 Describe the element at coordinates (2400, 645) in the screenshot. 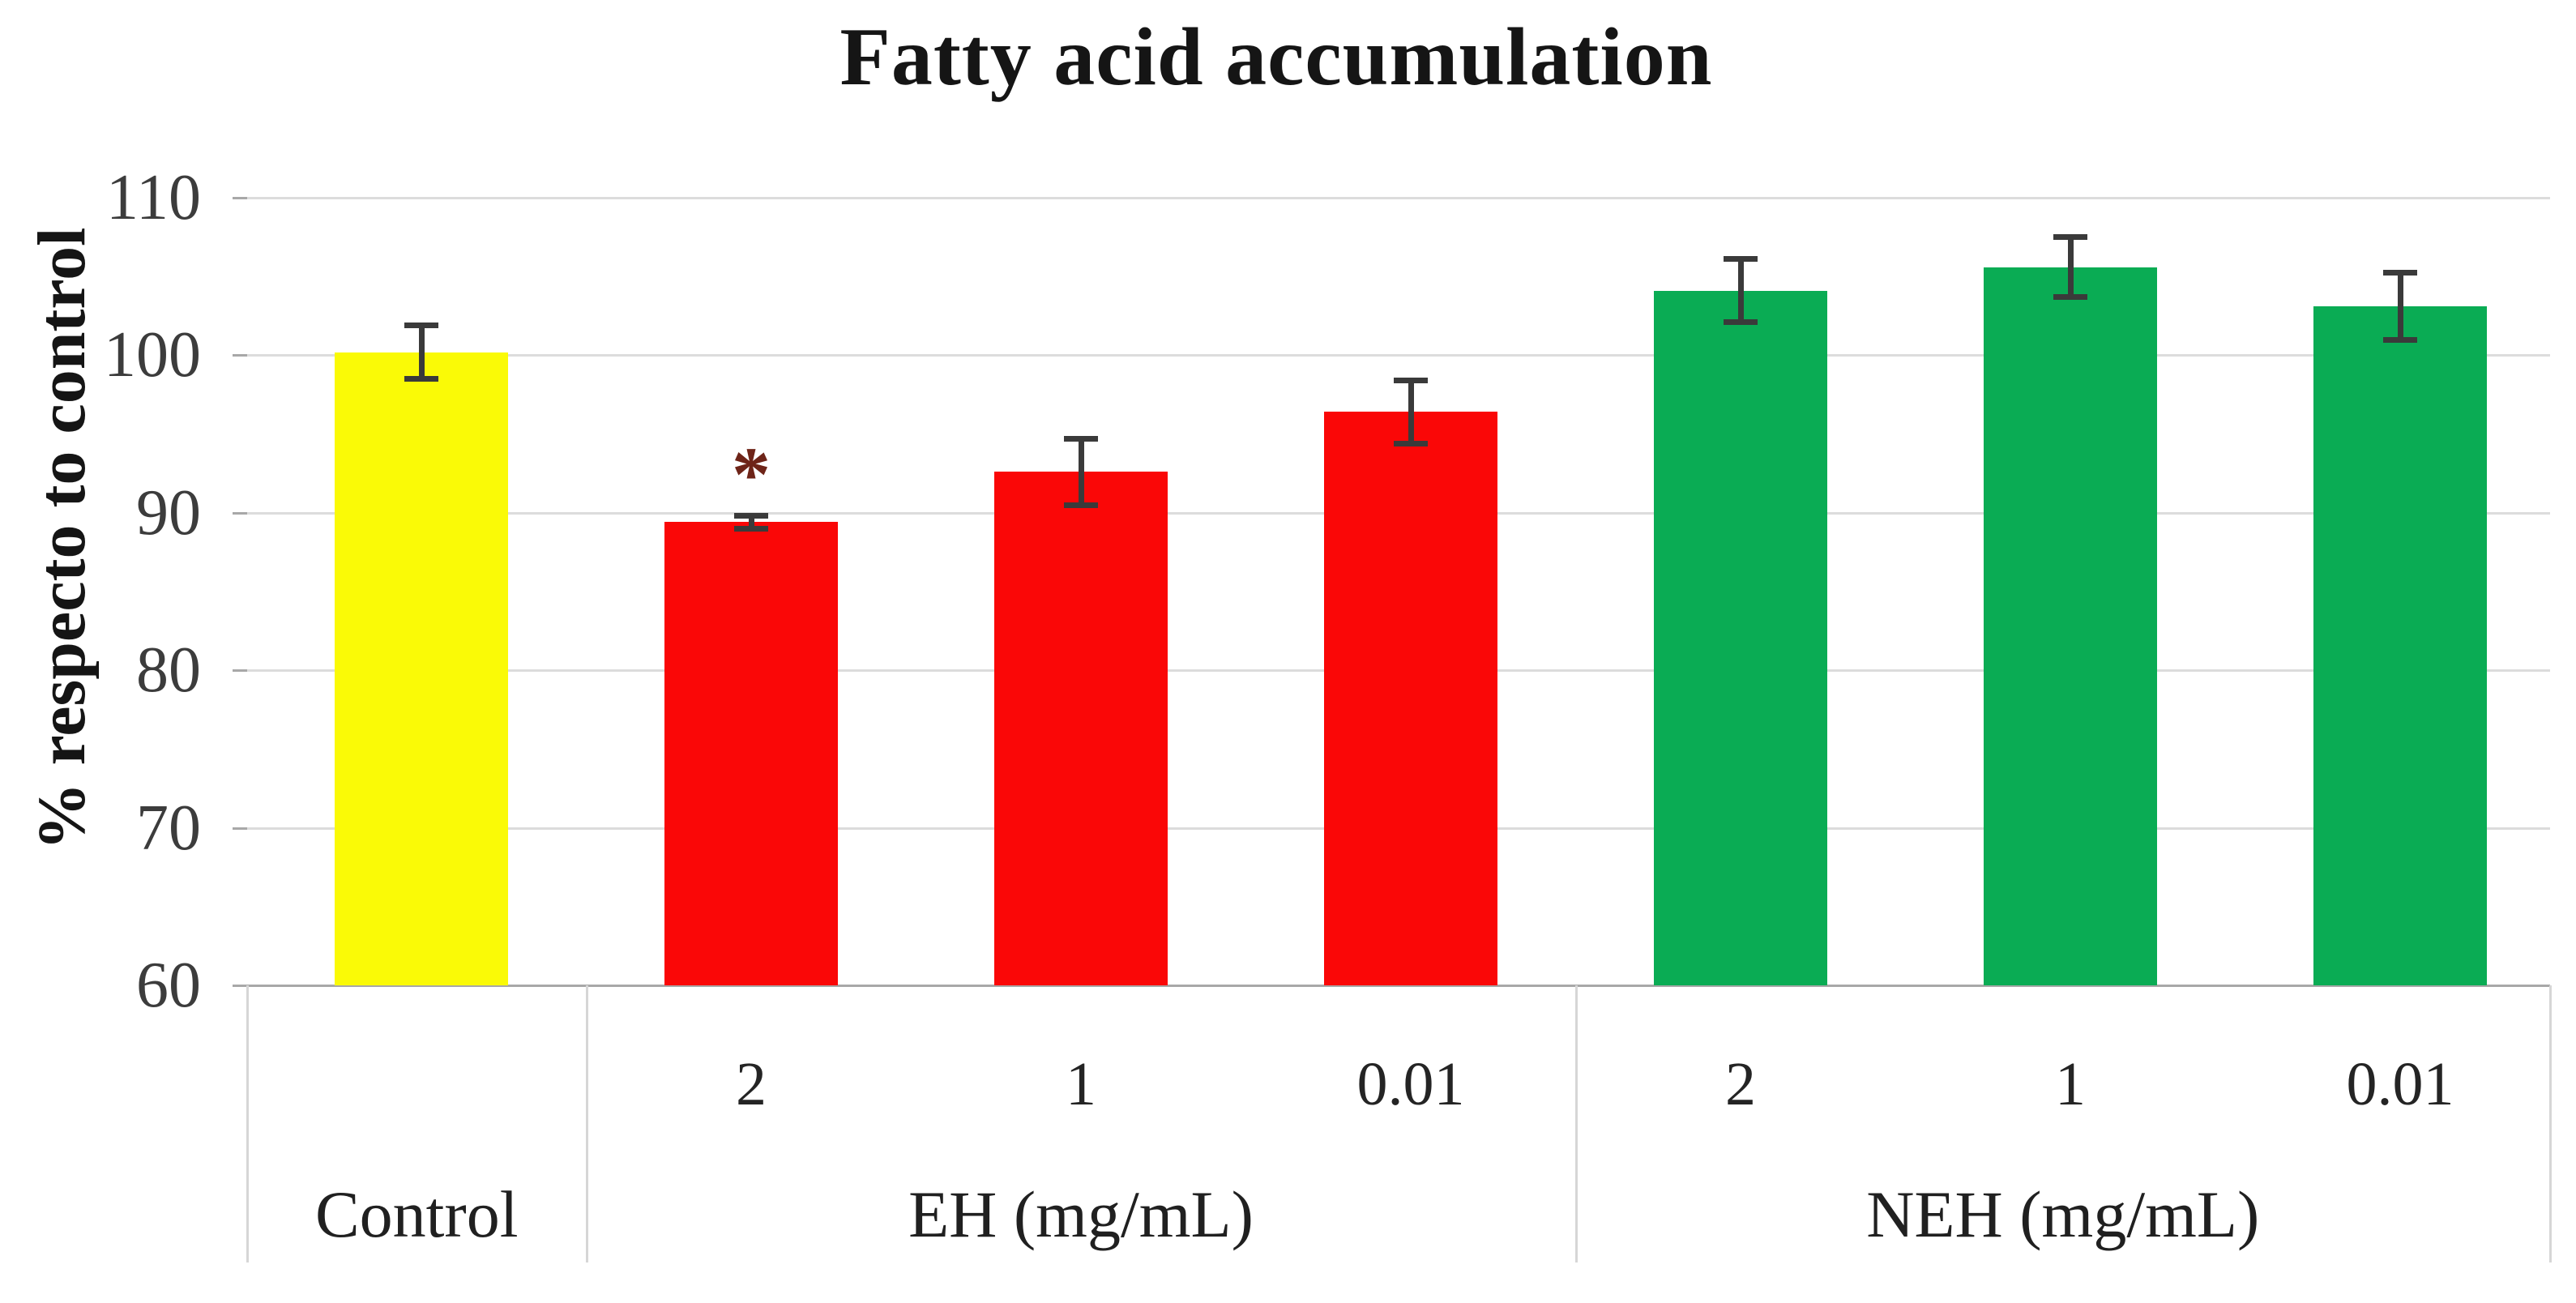

I see `bar-neh-0.01` at that location.